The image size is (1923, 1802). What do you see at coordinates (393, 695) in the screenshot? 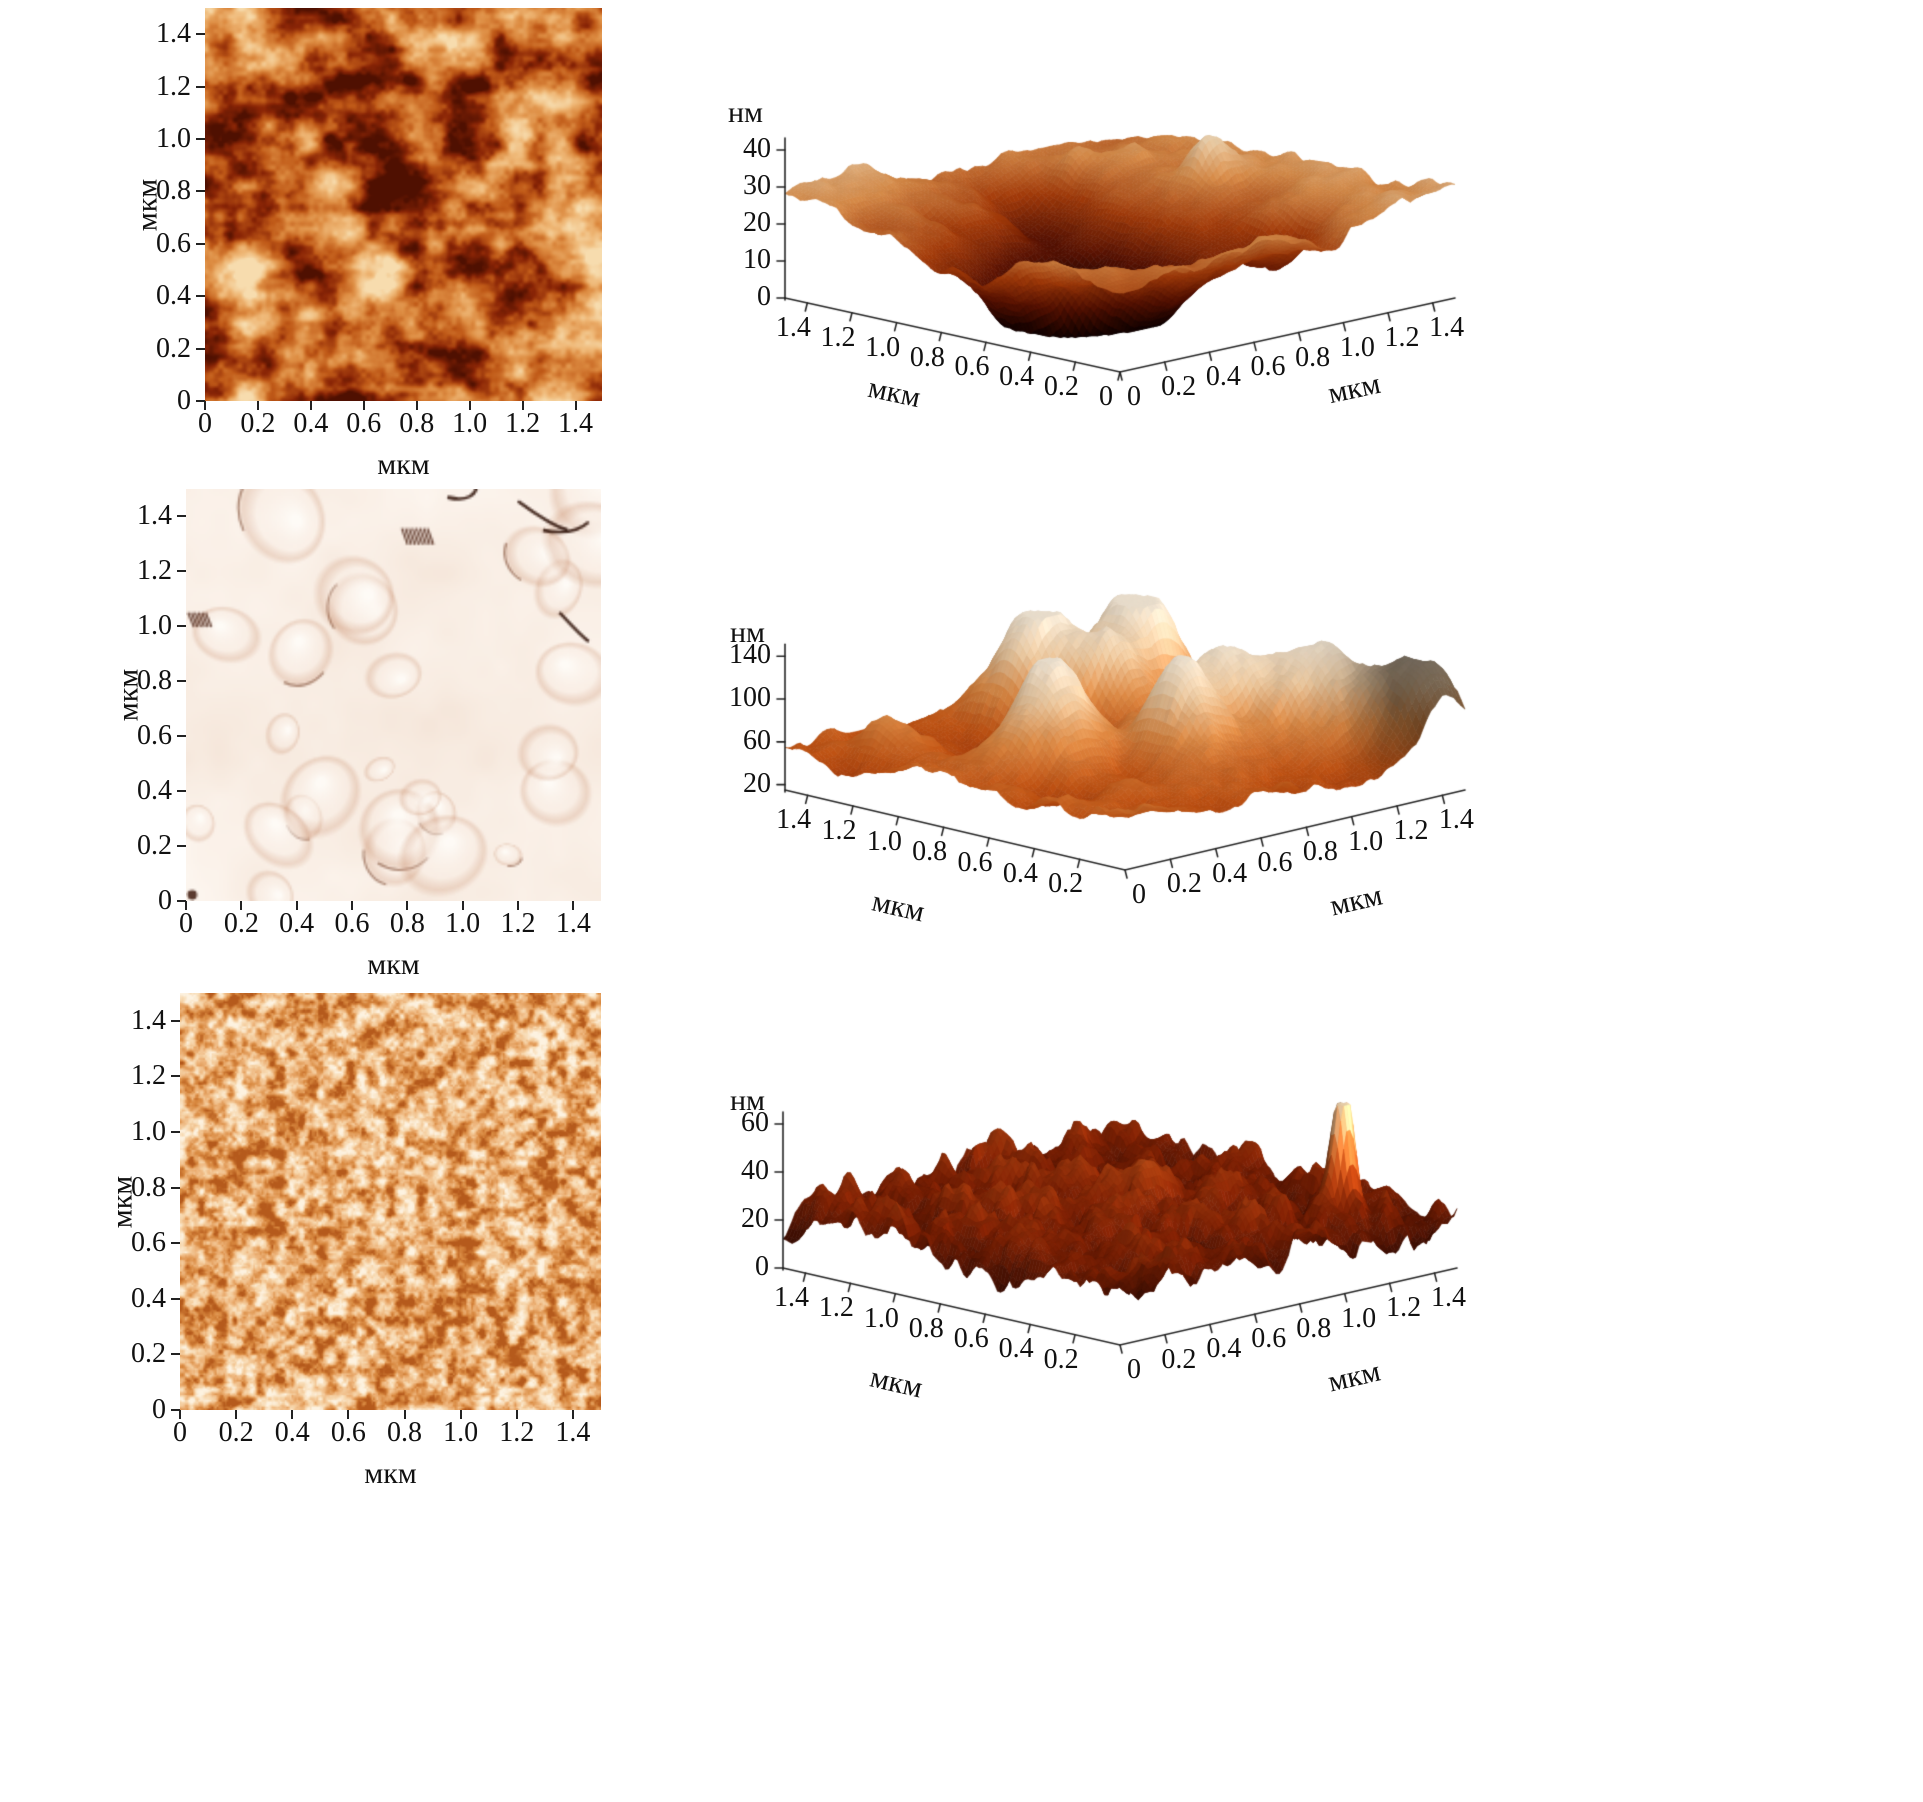
I see `afm-2d-image-row2` at bounding box center [393, 695].